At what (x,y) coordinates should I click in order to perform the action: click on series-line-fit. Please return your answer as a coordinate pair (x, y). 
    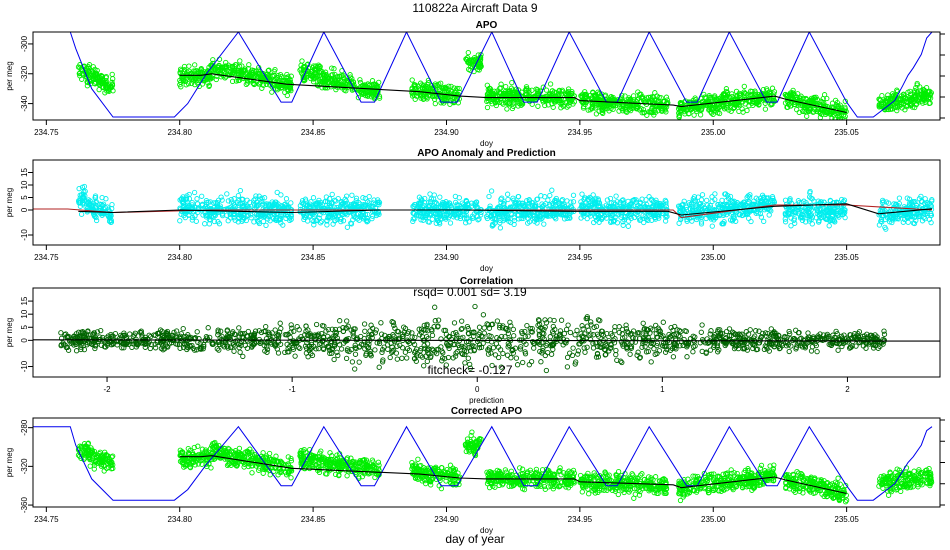
    Looking at the image, I should click on (505, 209).